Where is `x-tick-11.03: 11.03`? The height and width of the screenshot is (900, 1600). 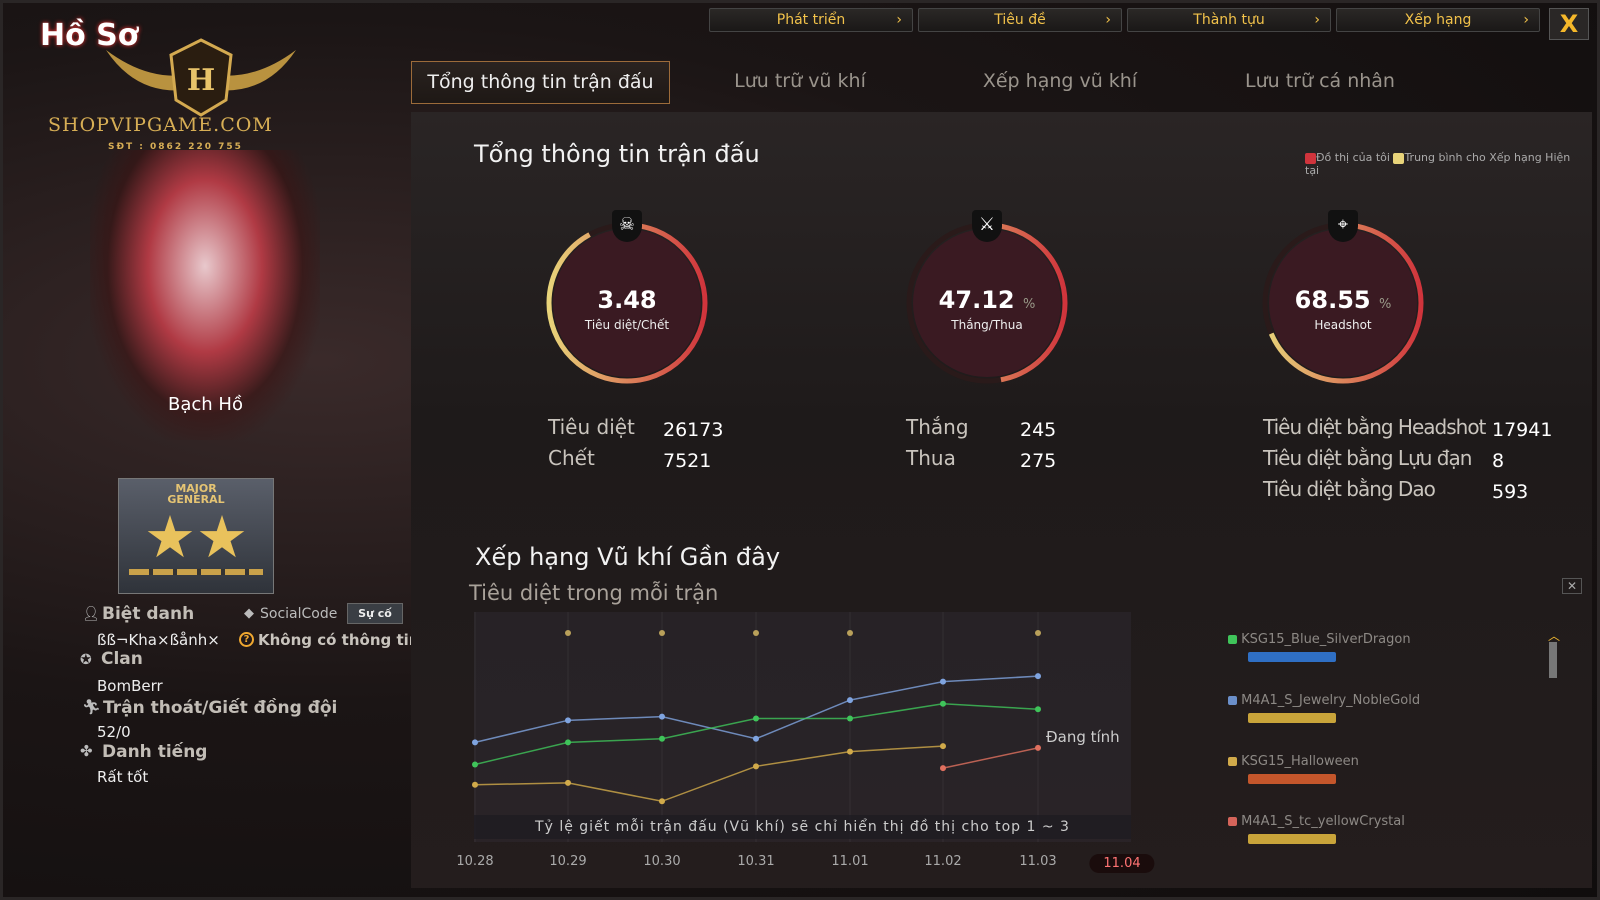 x-tick-11.03: 11.03 is located at coordinates (1038, 861).